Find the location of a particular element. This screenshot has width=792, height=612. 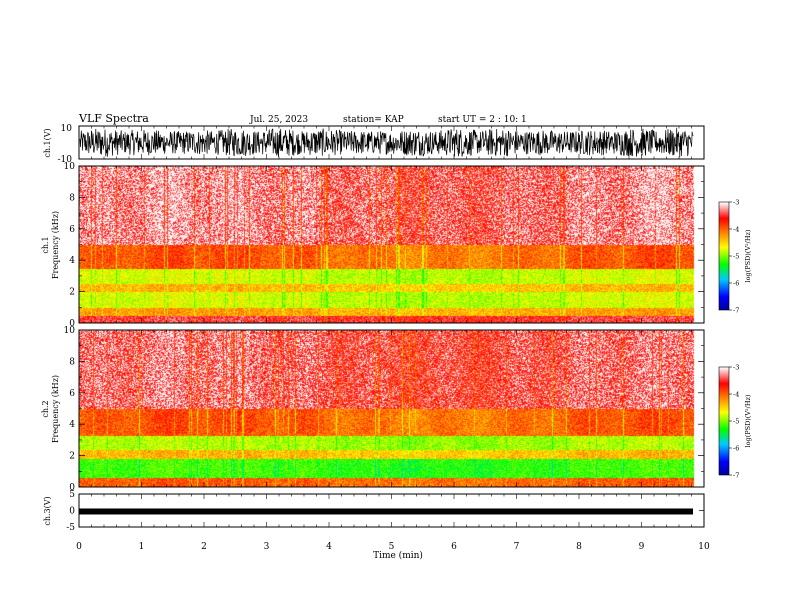

ch2-colorbar-ticks: -3 -4 -5 -6 -7 is located at coordinates (734, 422).